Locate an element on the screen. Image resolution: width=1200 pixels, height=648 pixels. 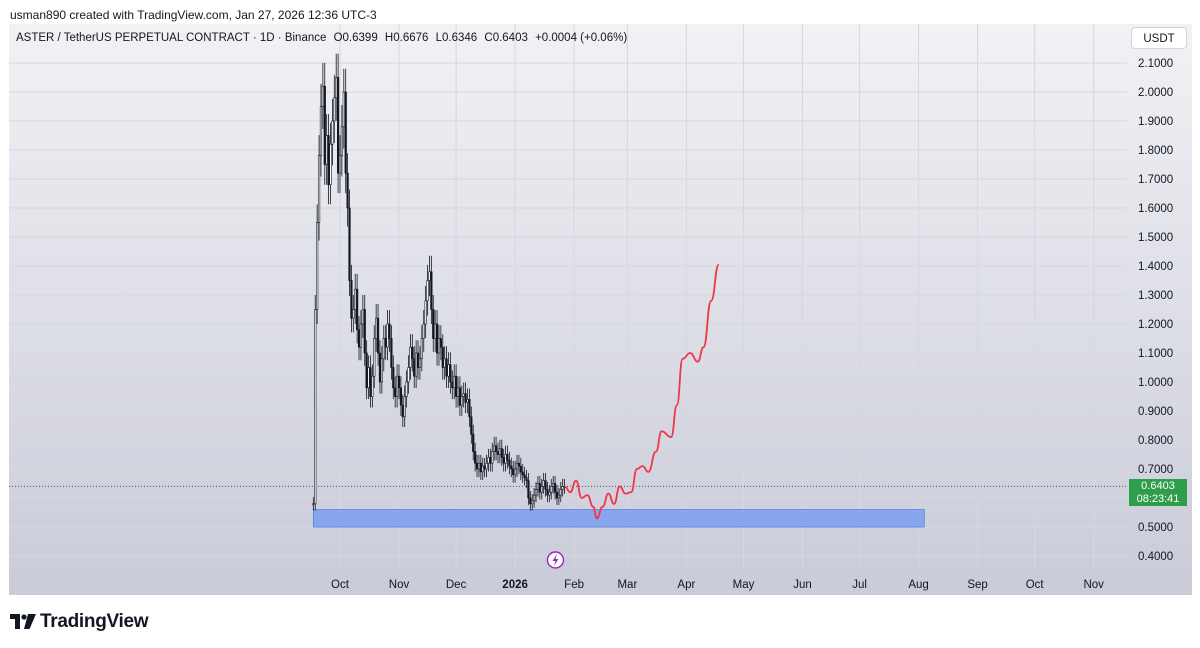
projection-line is located at coordinates (642, 391).